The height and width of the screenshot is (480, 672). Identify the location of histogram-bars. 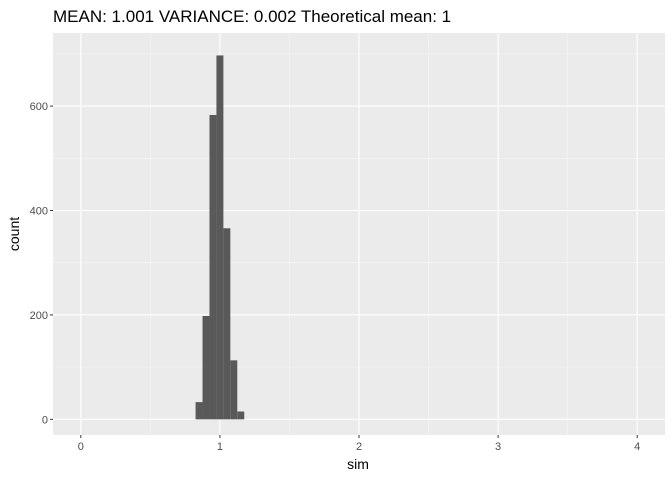
(220, 237).